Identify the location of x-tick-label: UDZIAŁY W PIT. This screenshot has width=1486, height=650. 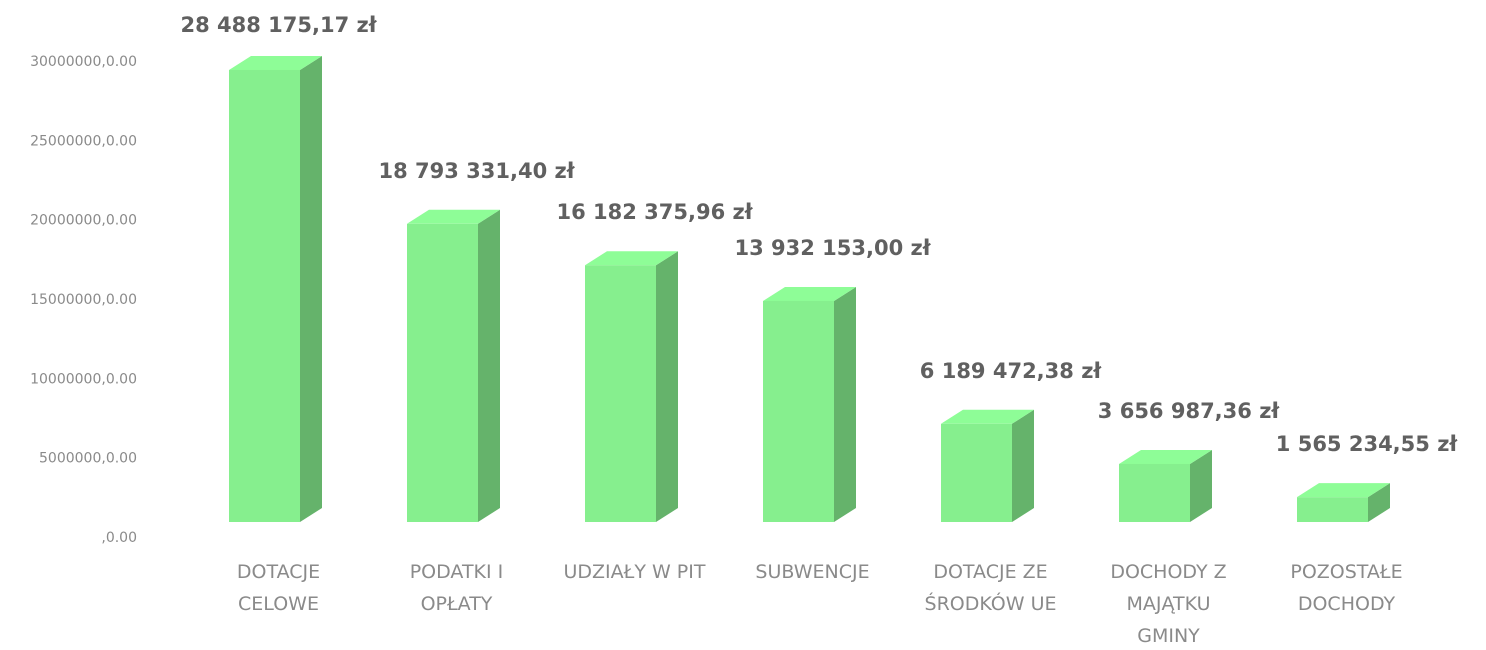
(634, 572).